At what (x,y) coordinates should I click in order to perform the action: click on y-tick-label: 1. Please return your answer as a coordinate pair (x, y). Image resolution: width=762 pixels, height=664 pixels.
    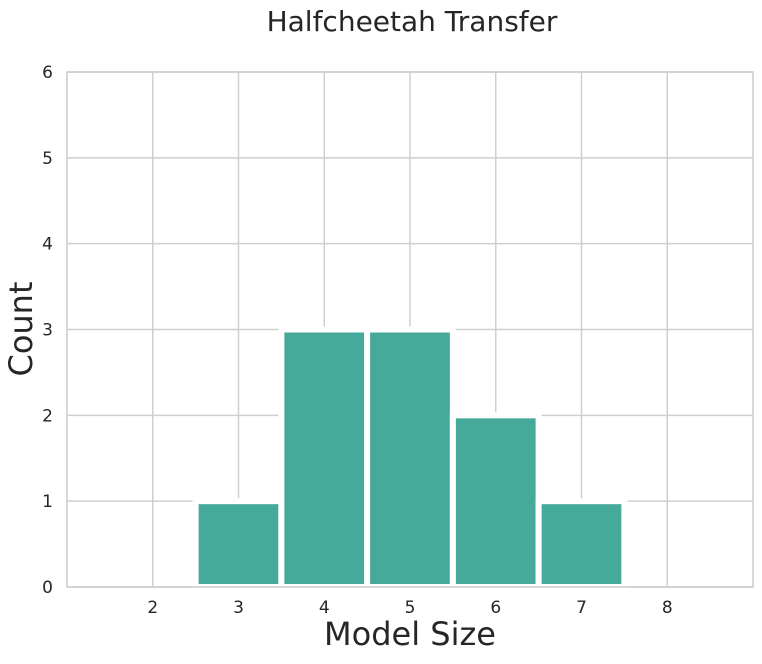
    Looking at the image, I should click on (47, 502).